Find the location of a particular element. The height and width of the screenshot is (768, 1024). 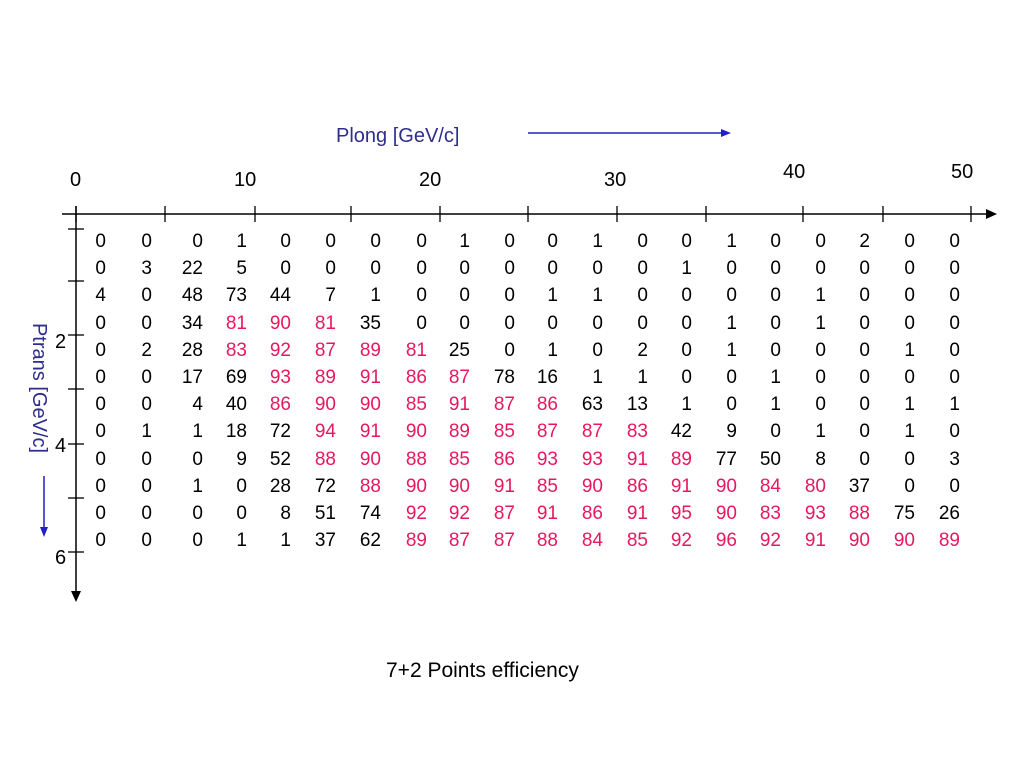

grid-cell-value: 4 is located at coordinates (197, 404).